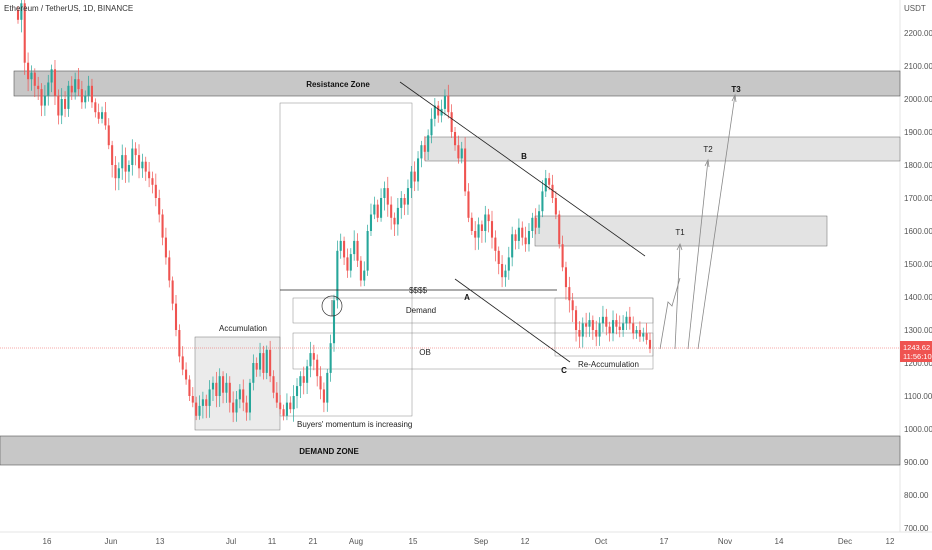  Describe the element at coordinates (564, 370) in the screenshot. I see `point-c-label: C` at that location.